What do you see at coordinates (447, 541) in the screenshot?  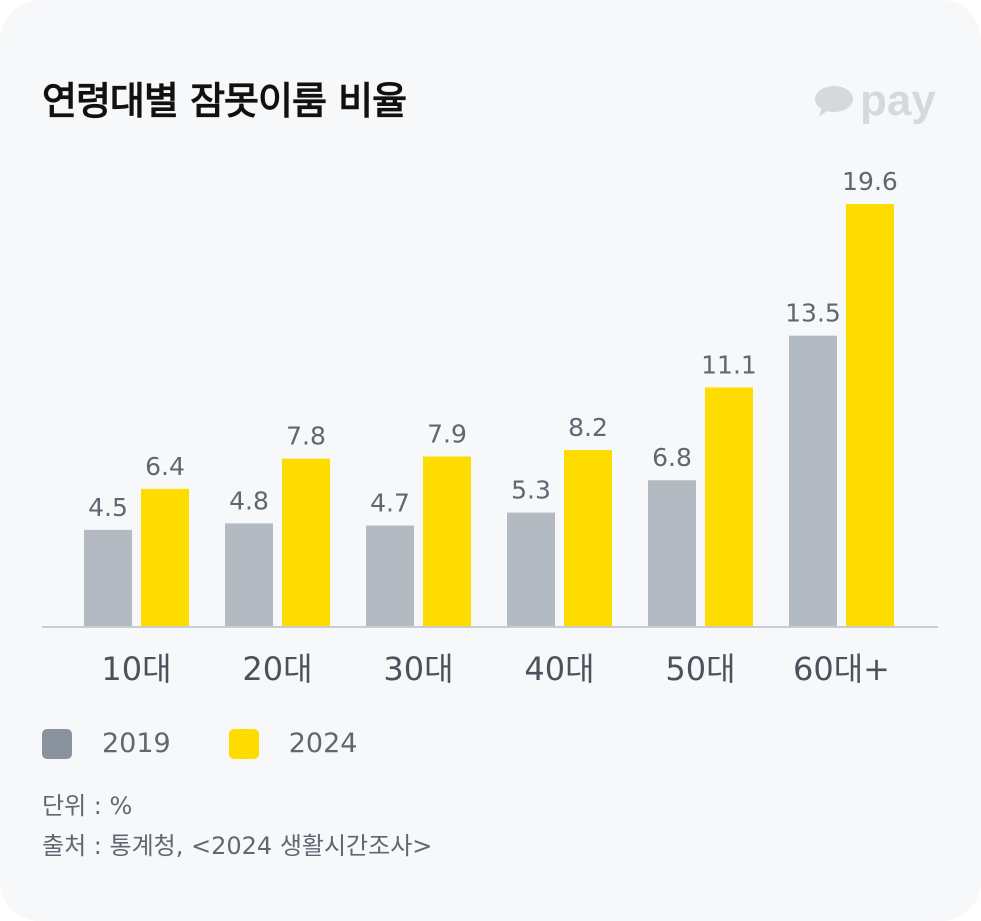 I see `bar-2024-30대` at bounding box center [447, 541].